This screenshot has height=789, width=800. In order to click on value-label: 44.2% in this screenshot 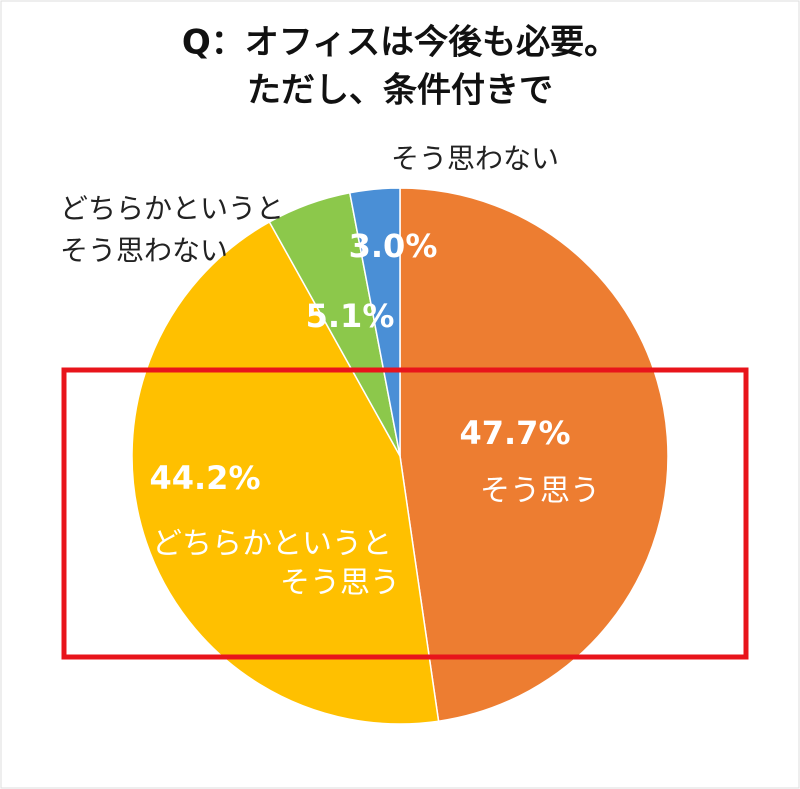, I will do `click(204, 478)`.